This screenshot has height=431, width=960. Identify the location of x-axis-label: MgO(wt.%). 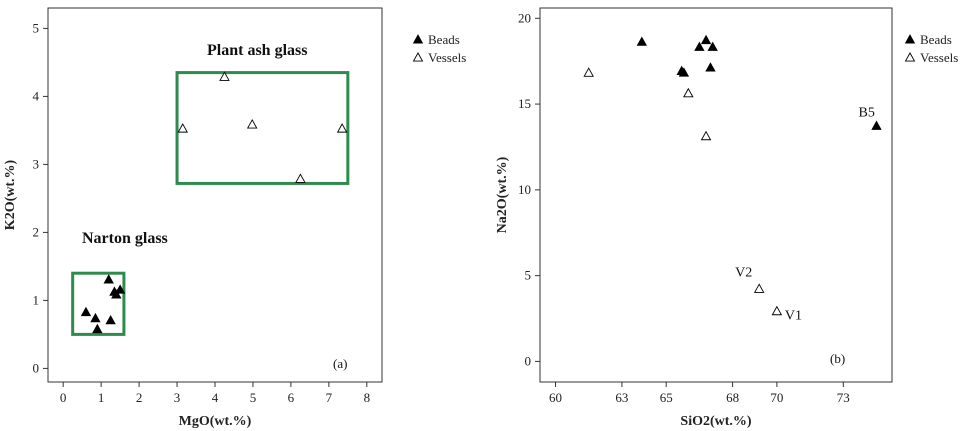
(215, 421).